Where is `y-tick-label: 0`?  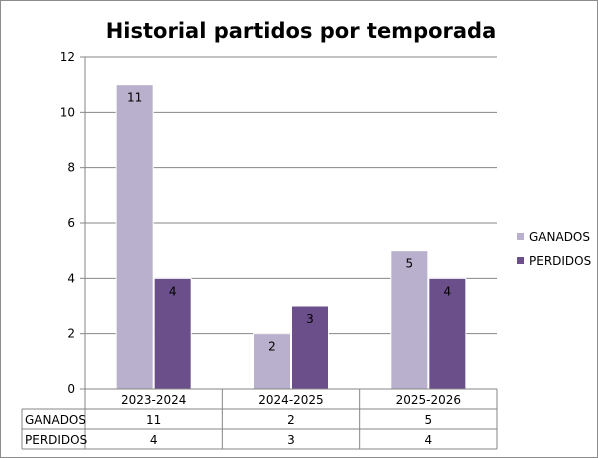
y-tick-label: 0 is located at coordinates (71, 389).